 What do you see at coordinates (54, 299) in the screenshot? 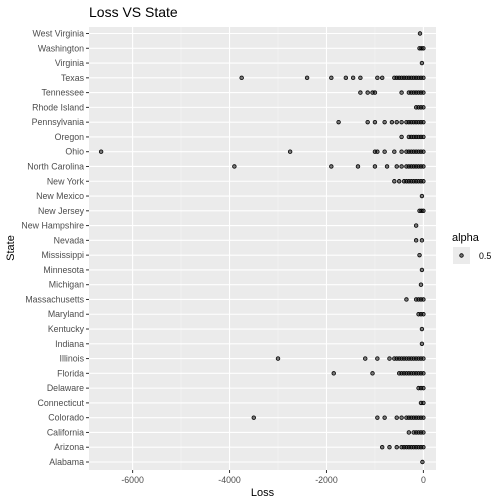
I see `y-tick-label: Massachusetts` at bounding box center [54, 299].